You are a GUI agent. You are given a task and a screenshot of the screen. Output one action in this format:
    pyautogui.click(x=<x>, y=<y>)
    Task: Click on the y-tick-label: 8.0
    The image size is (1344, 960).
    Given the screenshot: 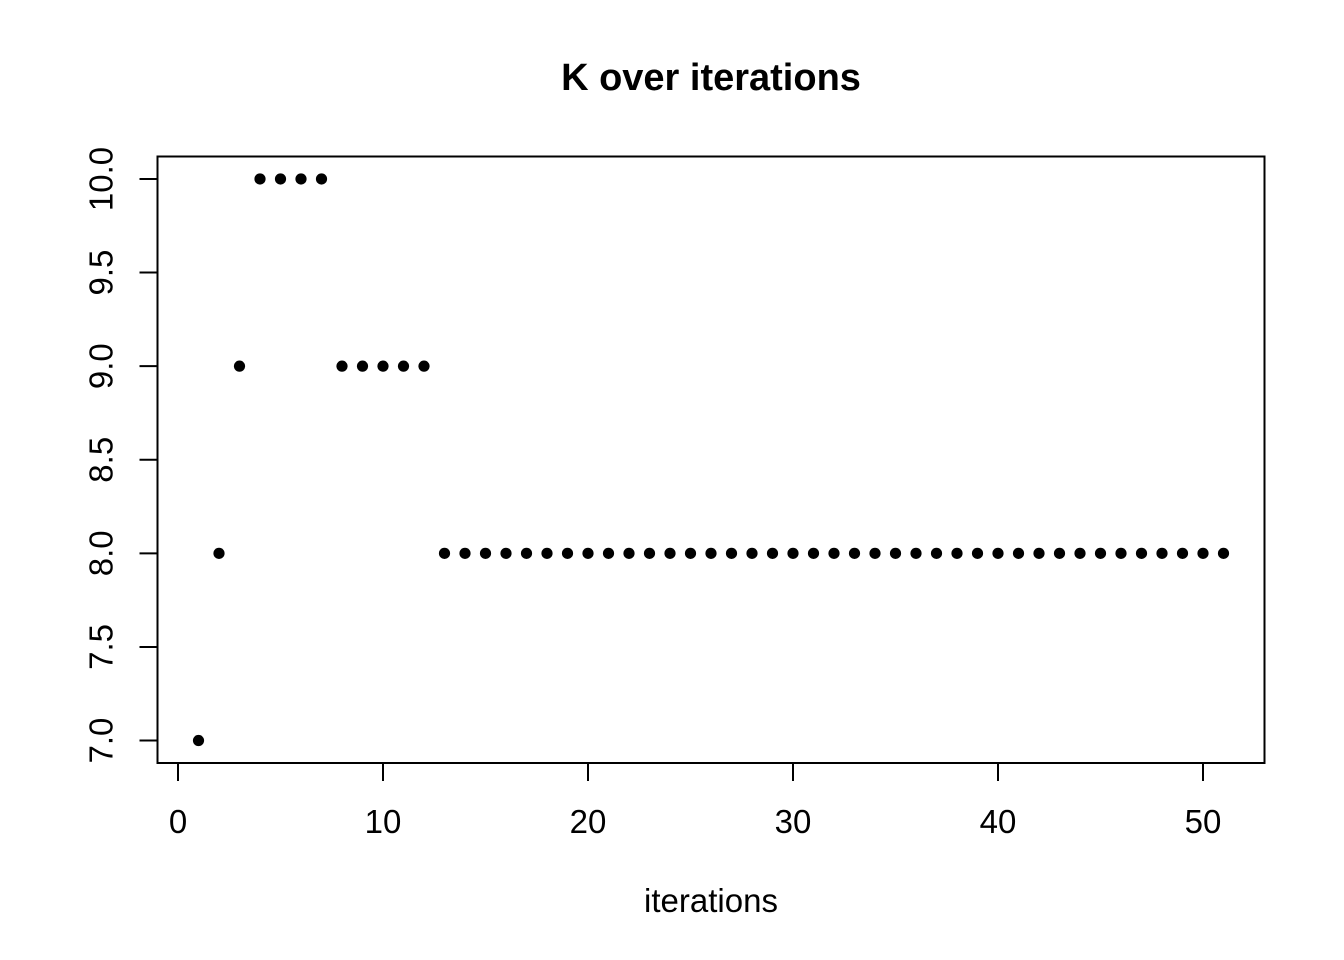 What is the action you would take?
    pyautogui.click(x=101, y=553)
    